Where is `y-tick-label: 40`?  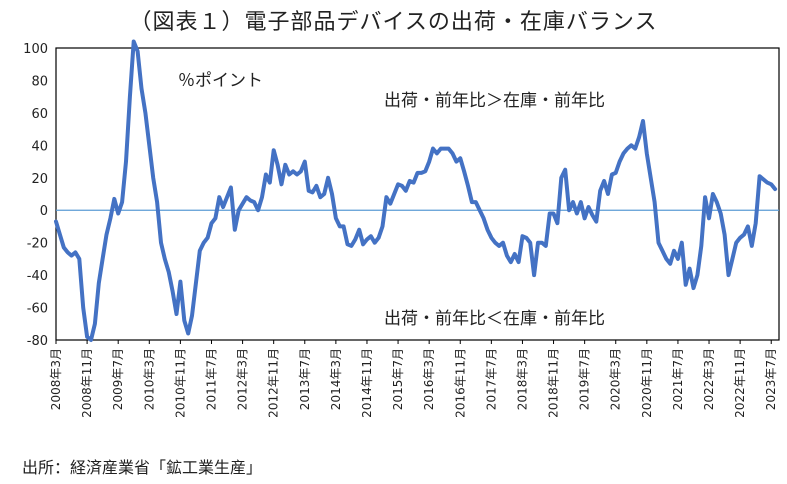
y-tick-label: 40 is located at coordinates (39, 146).